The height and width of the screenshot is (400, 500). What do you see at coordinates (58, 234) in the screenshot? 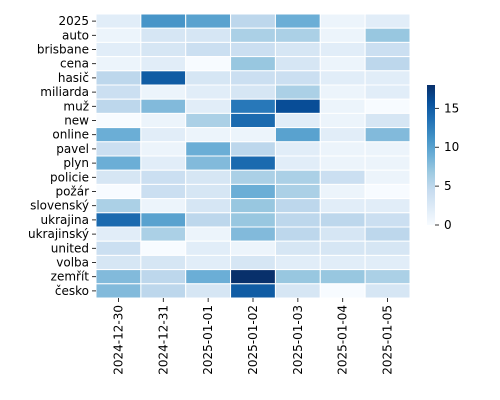
I see `y-tick-label: ukrajinský` at bounding box center [58, 234].